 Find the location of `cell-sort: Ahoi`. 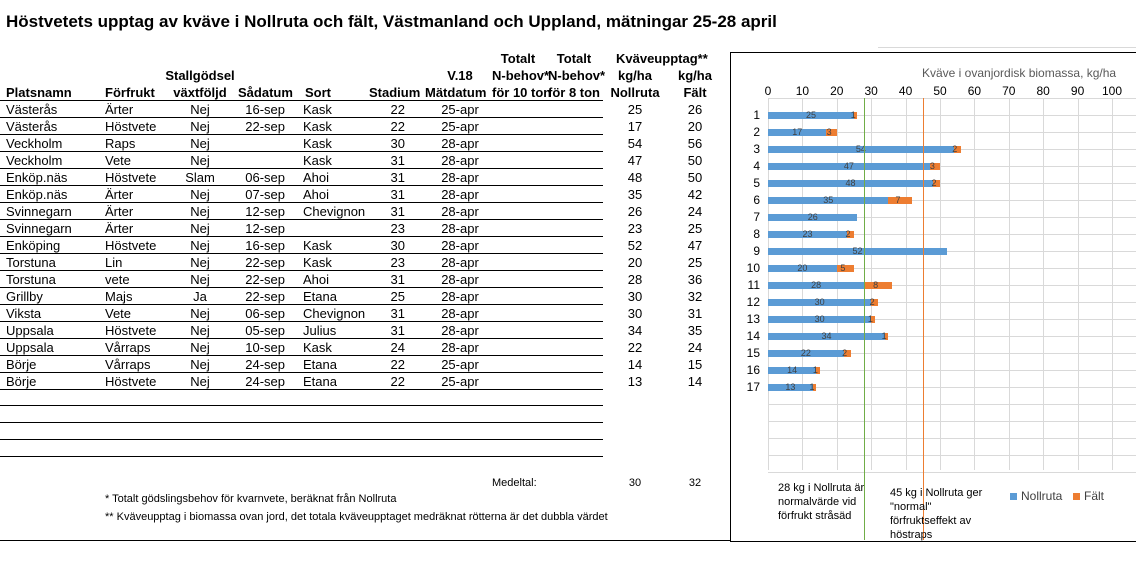

cell-sort: Ahoi is located at coordinates (316, 177).